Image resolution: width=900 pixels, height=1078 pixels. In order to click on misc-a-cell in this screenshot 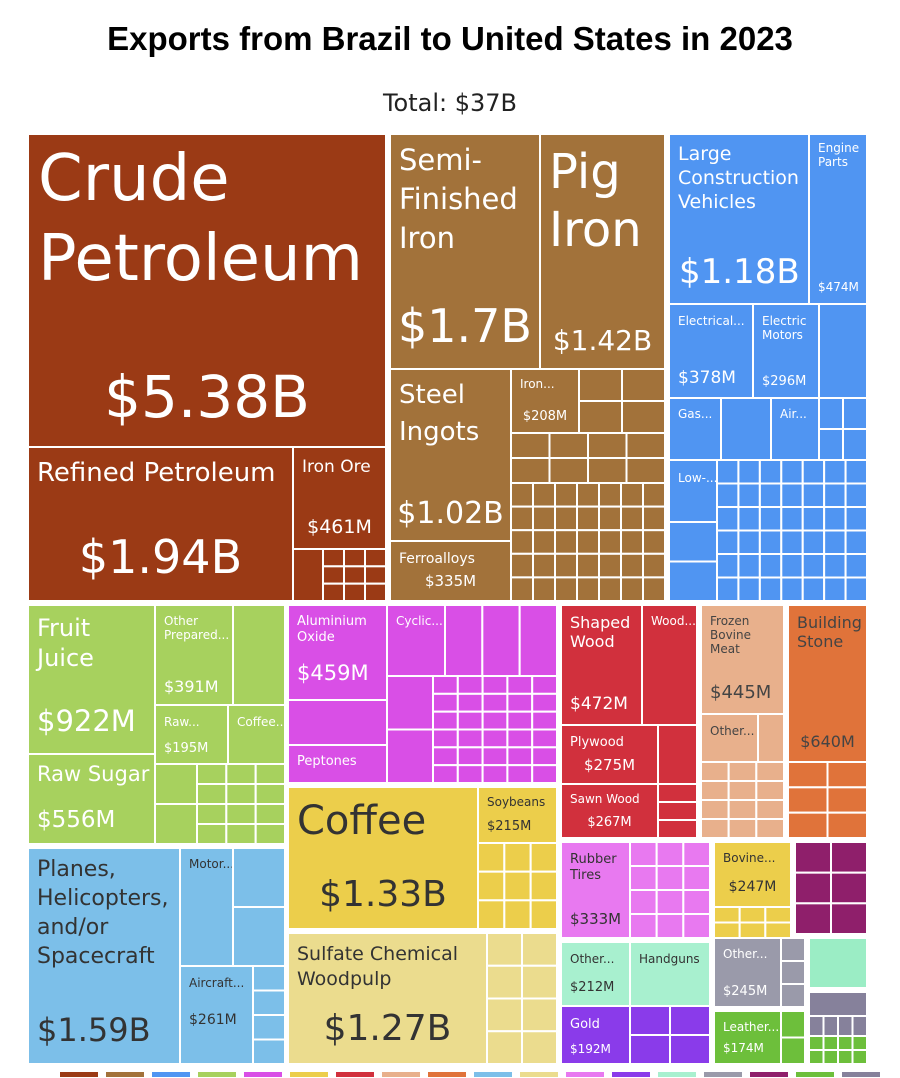, I will do `click(793, 995)`.